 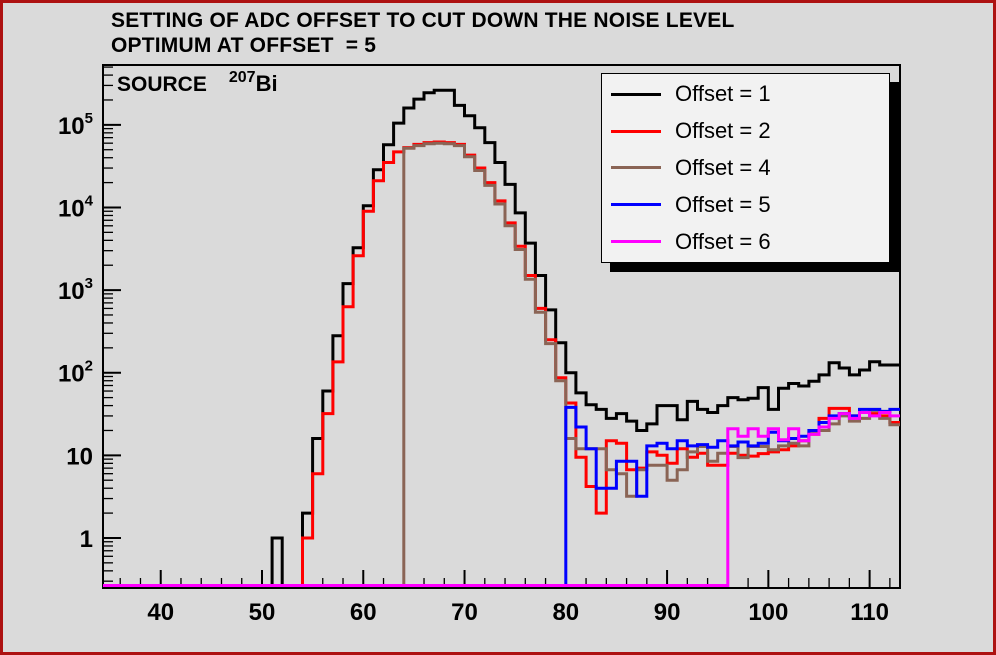 What do you see at coordinates (723, 204) in the screenshot?
I see `legend-item-label: Offset = 5` at bounding box center [723, 204].